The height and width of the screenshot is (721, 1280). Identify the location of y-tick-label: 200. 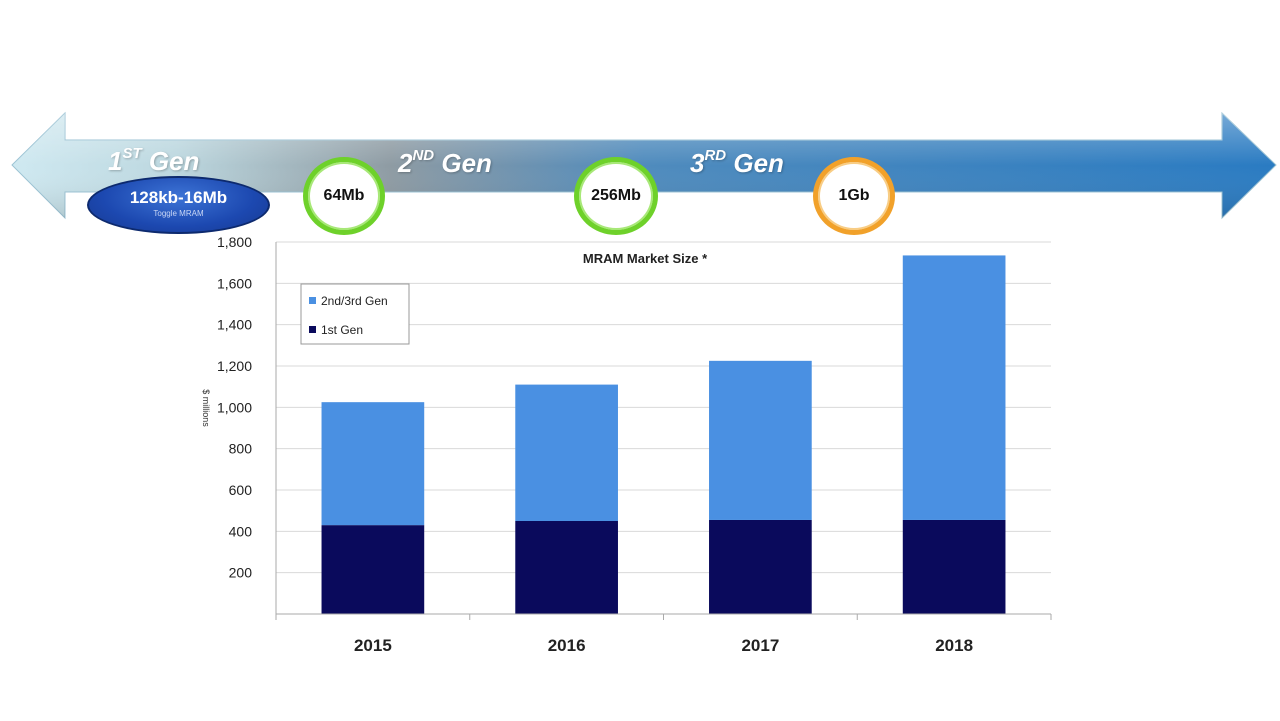
(241, 573).